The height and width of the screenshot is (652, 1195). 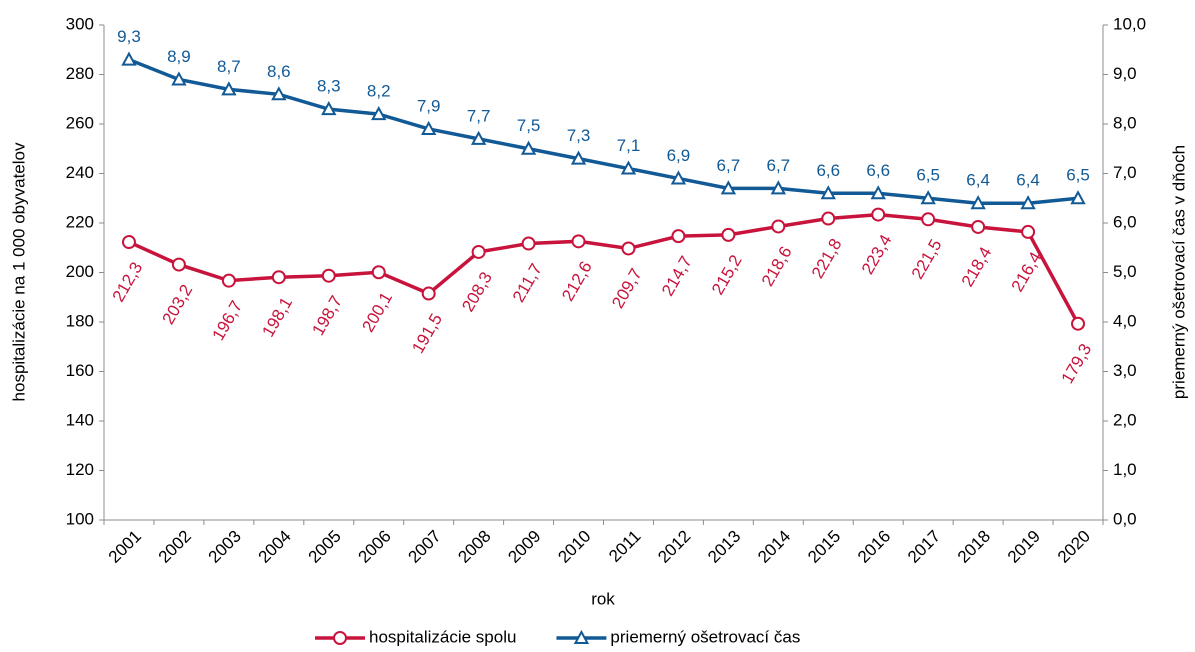 I want to click on data-label: 6,7, so click(x=729, y=165).